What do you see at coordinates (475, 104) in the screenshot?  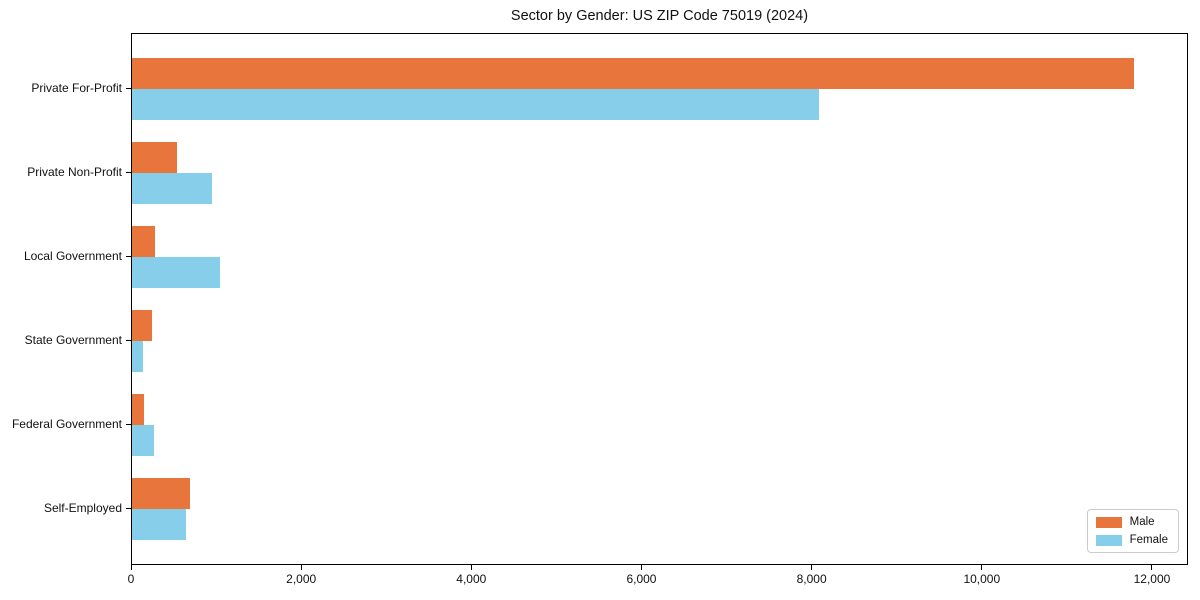 I see `bar-female-private-for-profit` at bounding box center [475, 104].